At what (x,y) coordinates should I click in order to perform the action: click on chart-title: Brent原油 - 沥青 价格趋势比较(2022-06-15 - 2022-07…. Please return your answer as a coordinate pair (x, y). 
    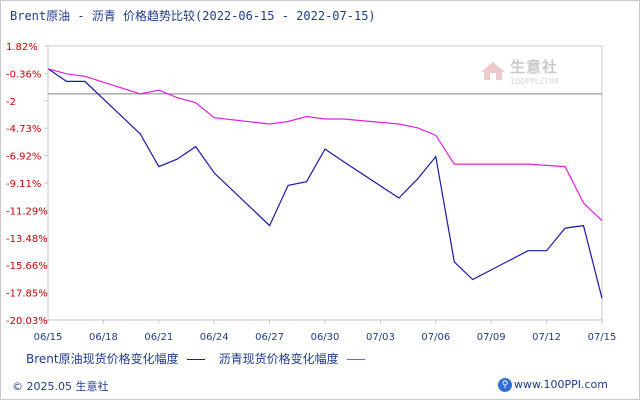
    Looking at the image, I should click on (193, 16).